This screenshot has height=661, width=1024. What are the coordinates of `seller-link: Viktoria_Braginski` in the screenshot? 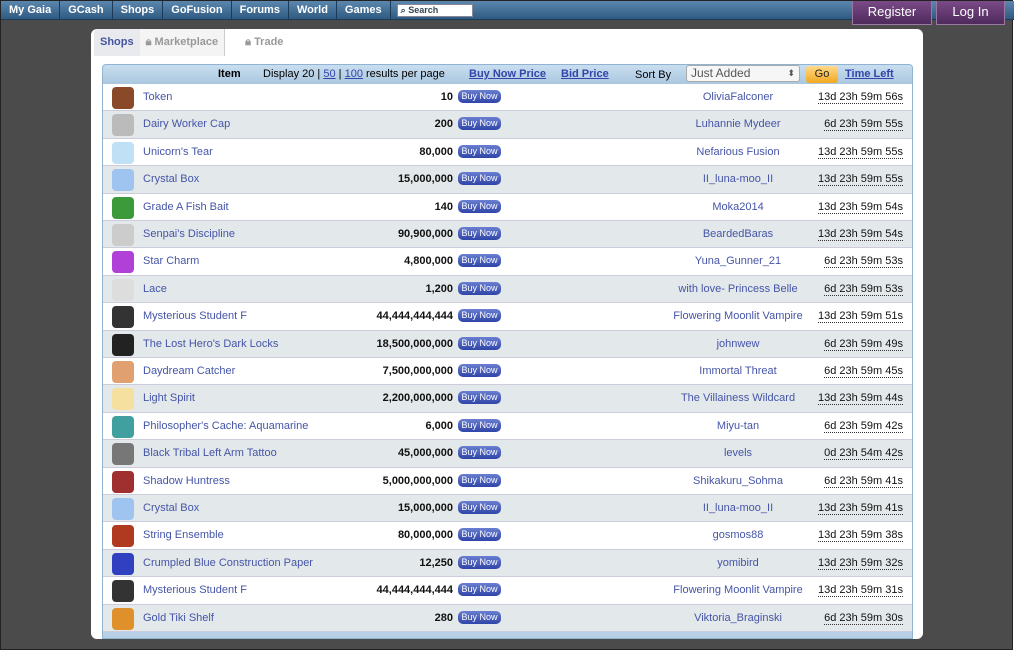 It's located at (738, 617).